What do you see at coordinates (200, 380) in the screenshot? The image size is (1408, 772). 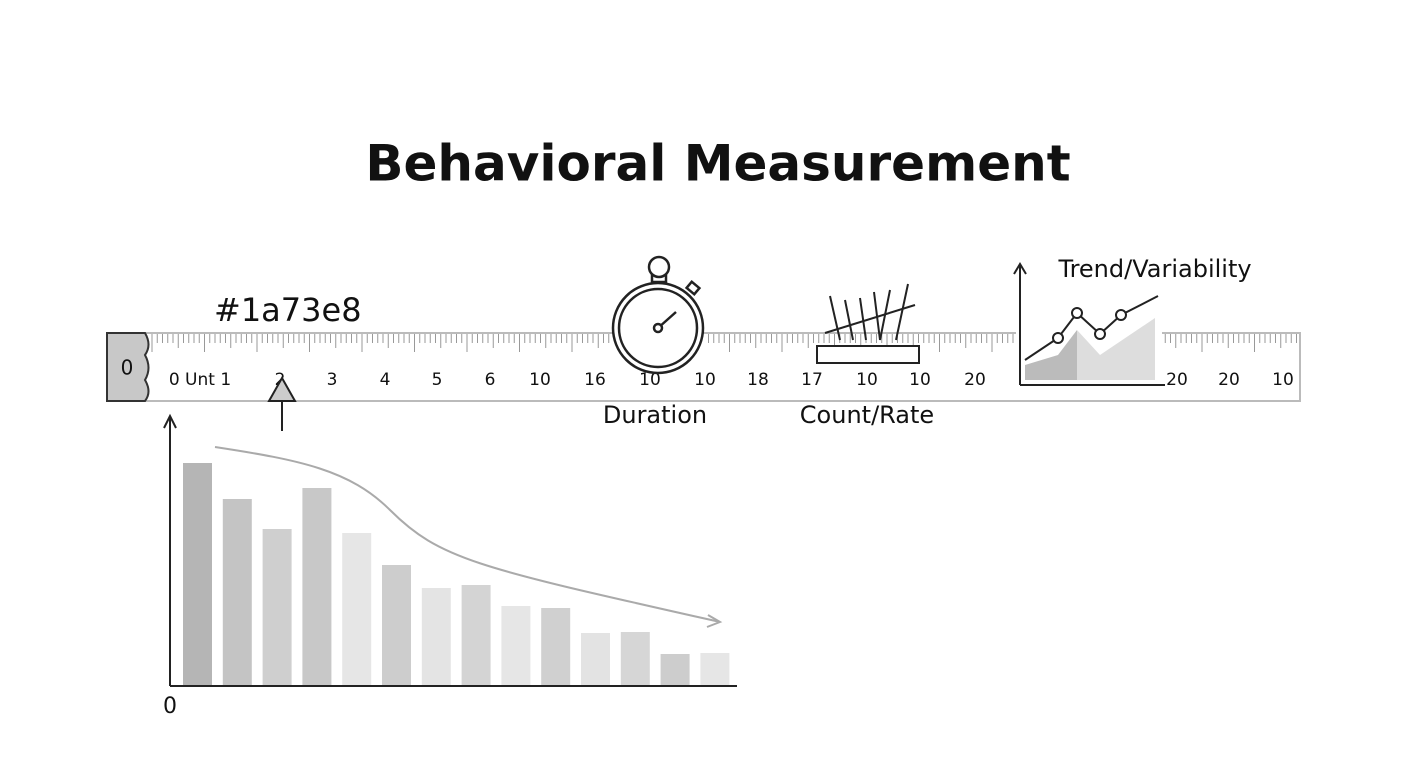 I see `ruler-label: 0 Unt 1` at bounding box center [200, 380].